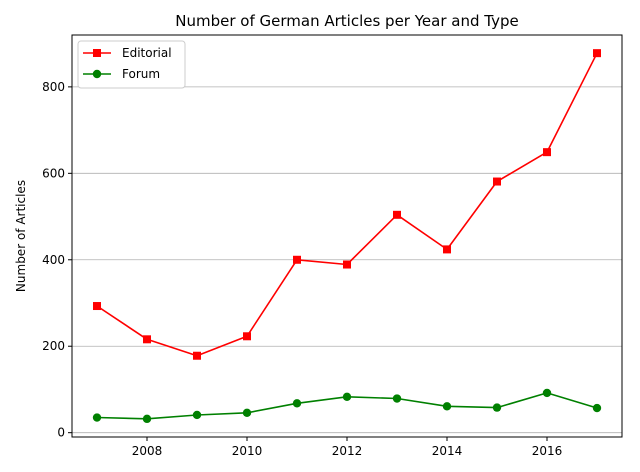 This screenshot has width=640, height=472. What do you see at coordinates (547, 152) in the screenshot?
I see `point-editorial-2016` at bounding box center [547, 152].